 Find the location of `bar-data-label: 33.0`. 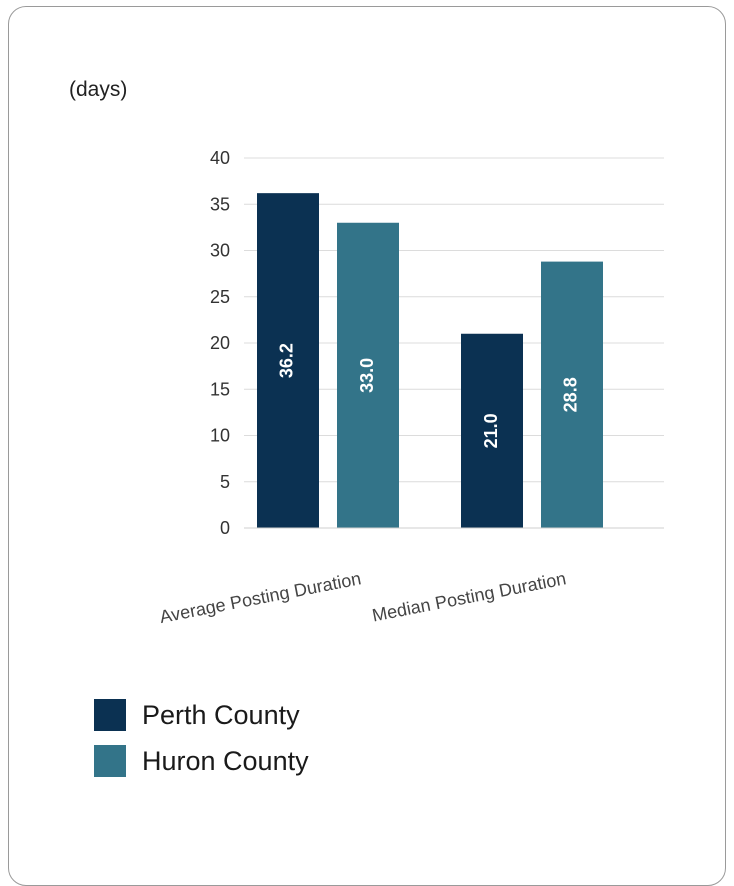

bar-data-label: 33.0 is located at coordinates (367, 375).